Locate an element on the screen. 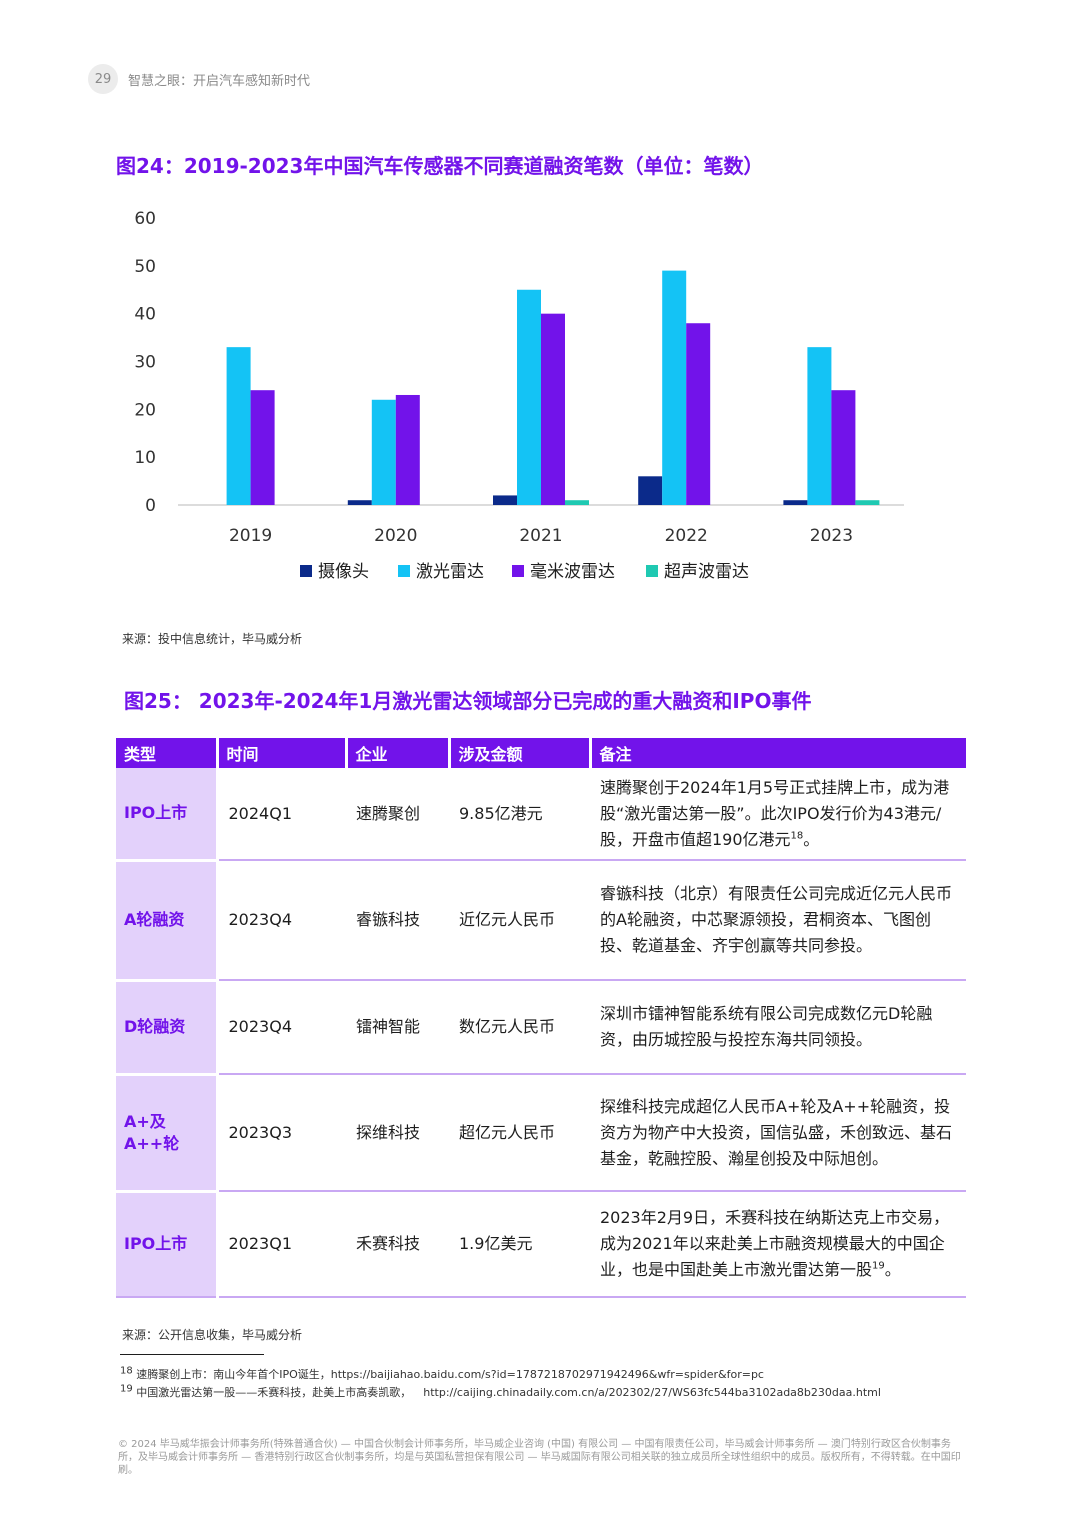  legend-label: 激光雷达 is located at coordinates (450, 572).